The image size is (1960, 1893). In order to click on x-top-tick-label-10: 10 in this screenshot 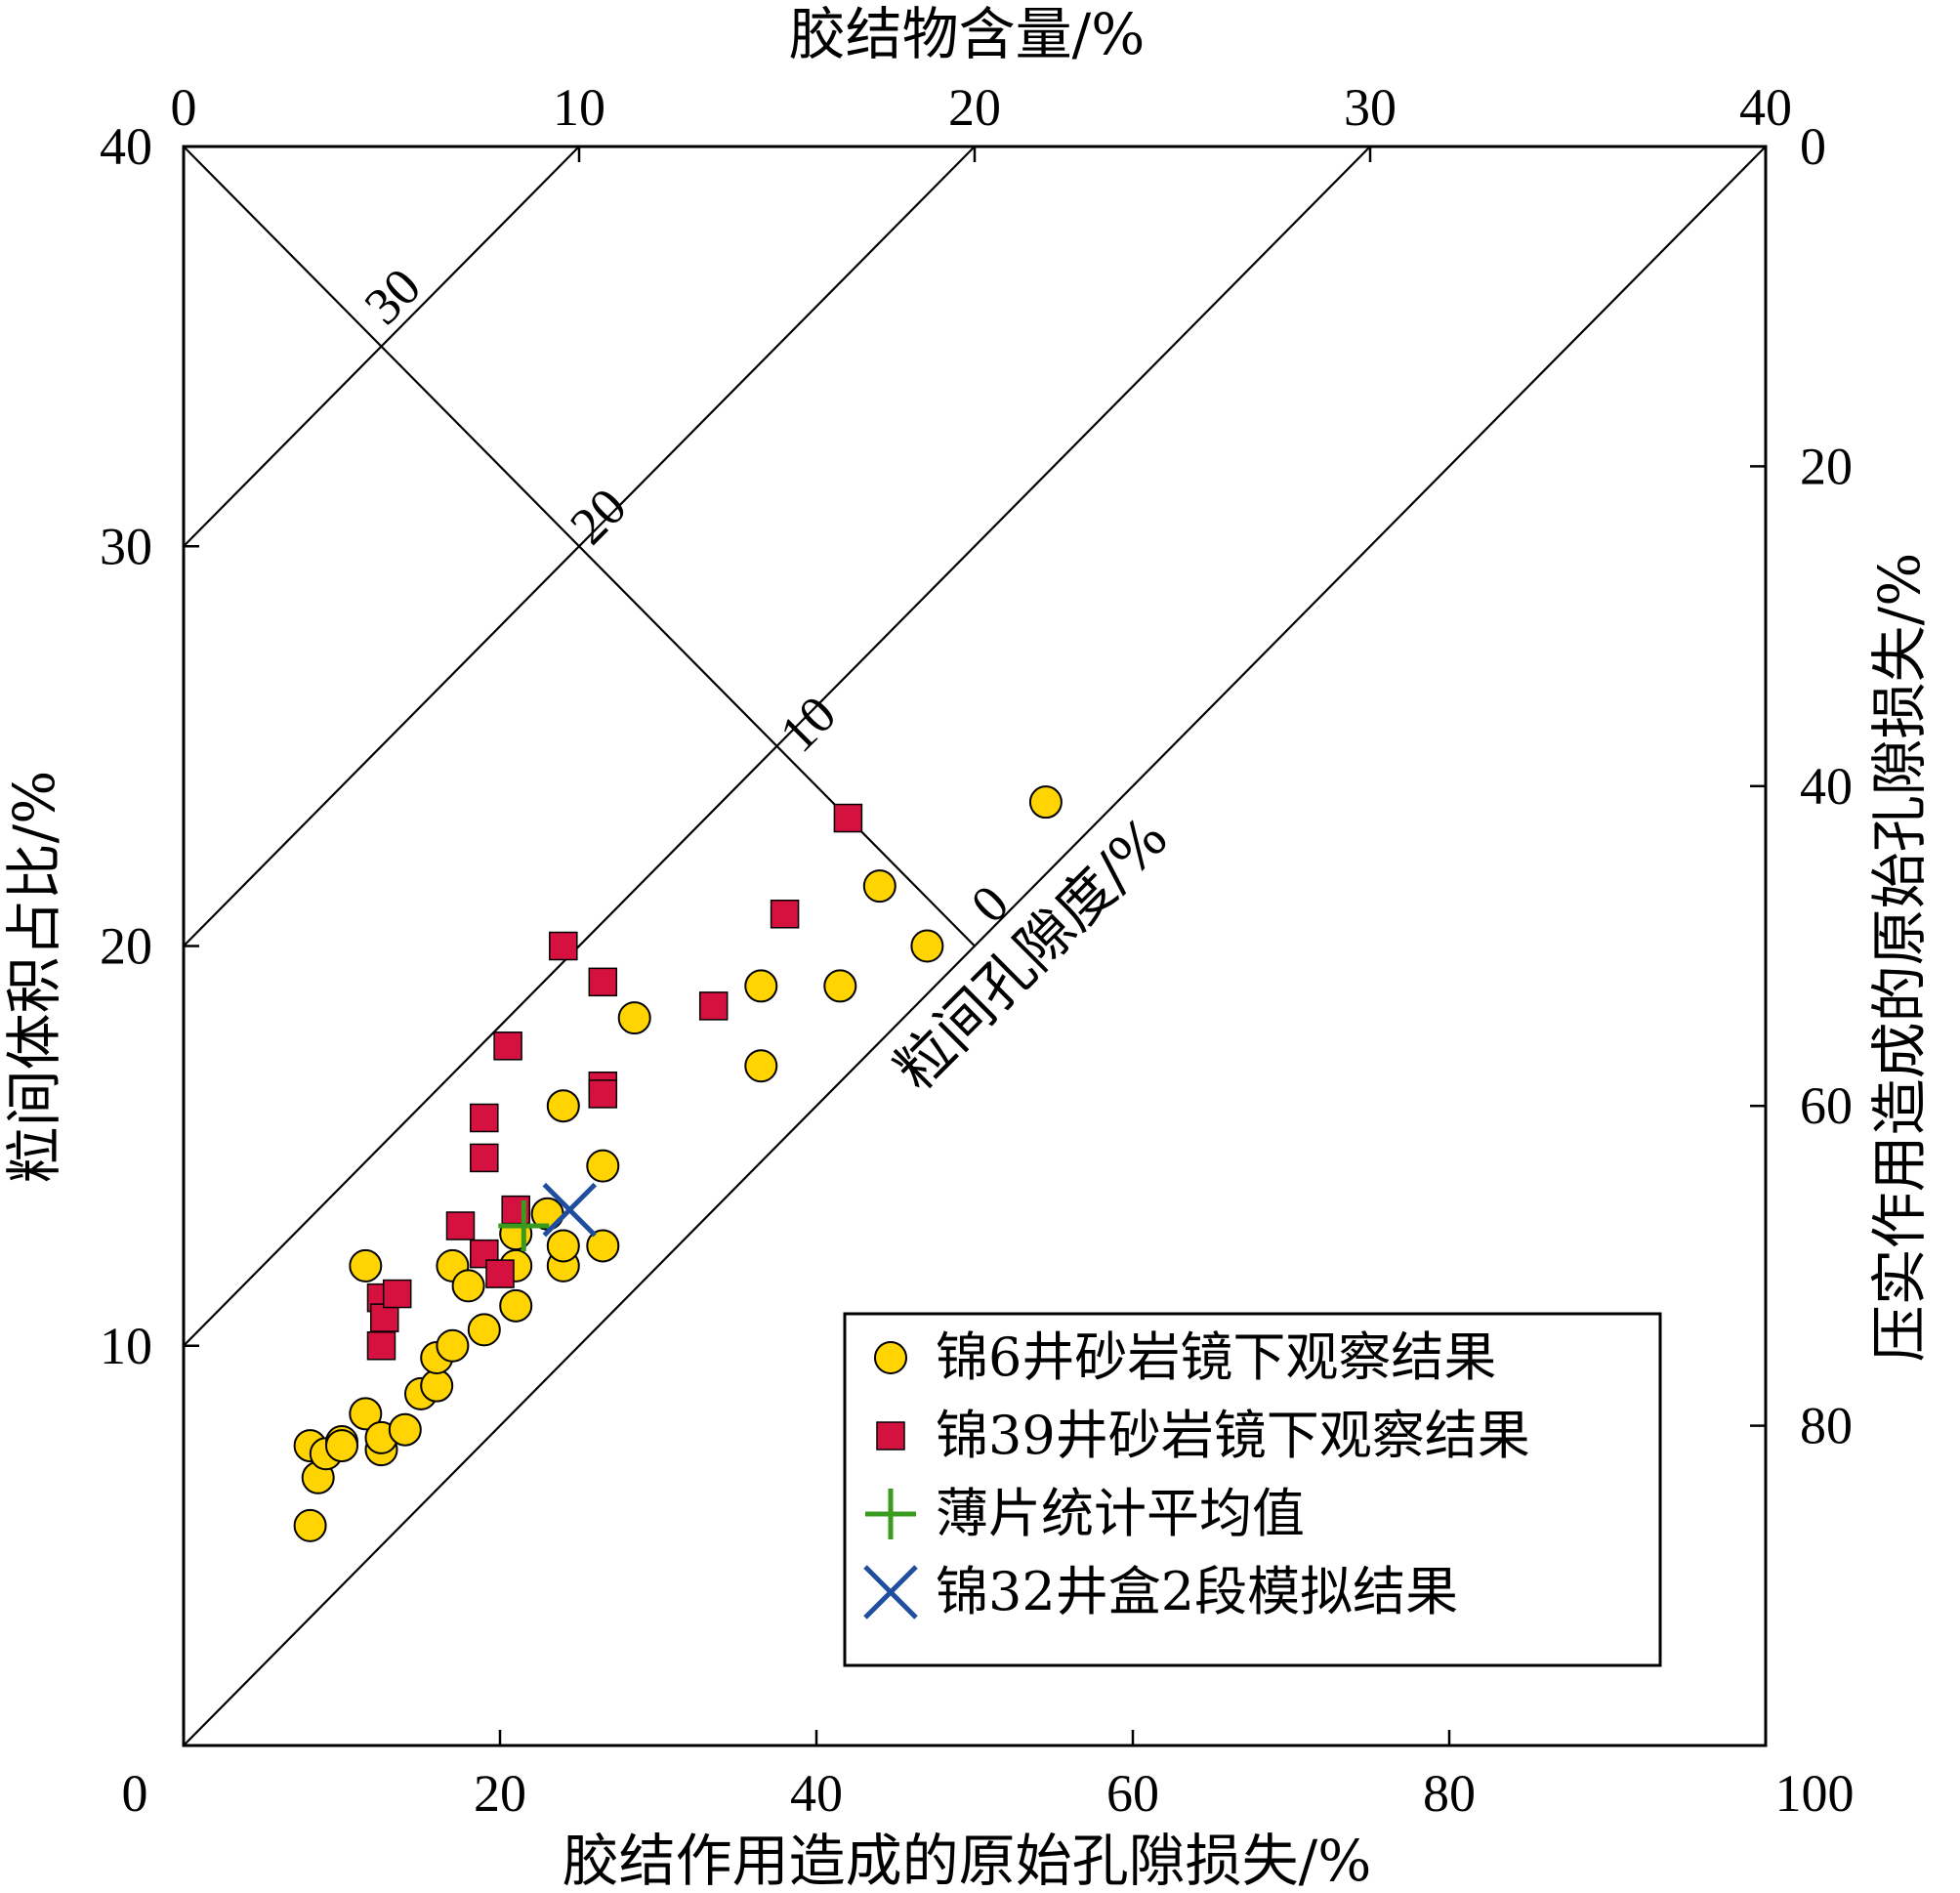, I will do `click(579, 107)`.